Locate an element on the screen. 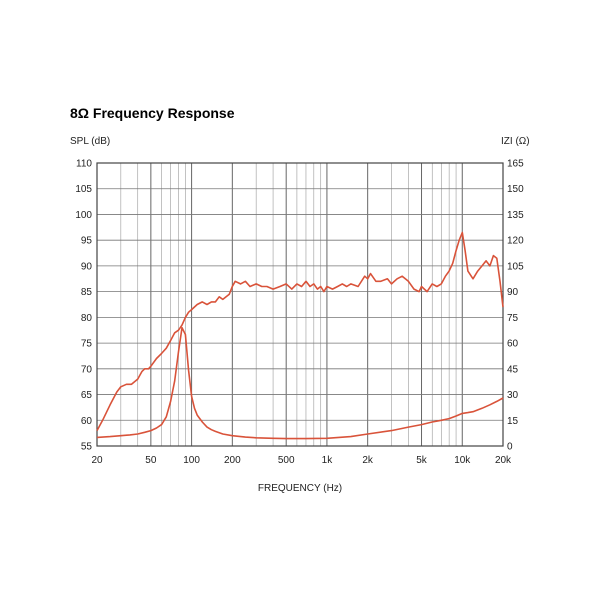  y-tick-label: 110 is located at coordinates (84, 164).